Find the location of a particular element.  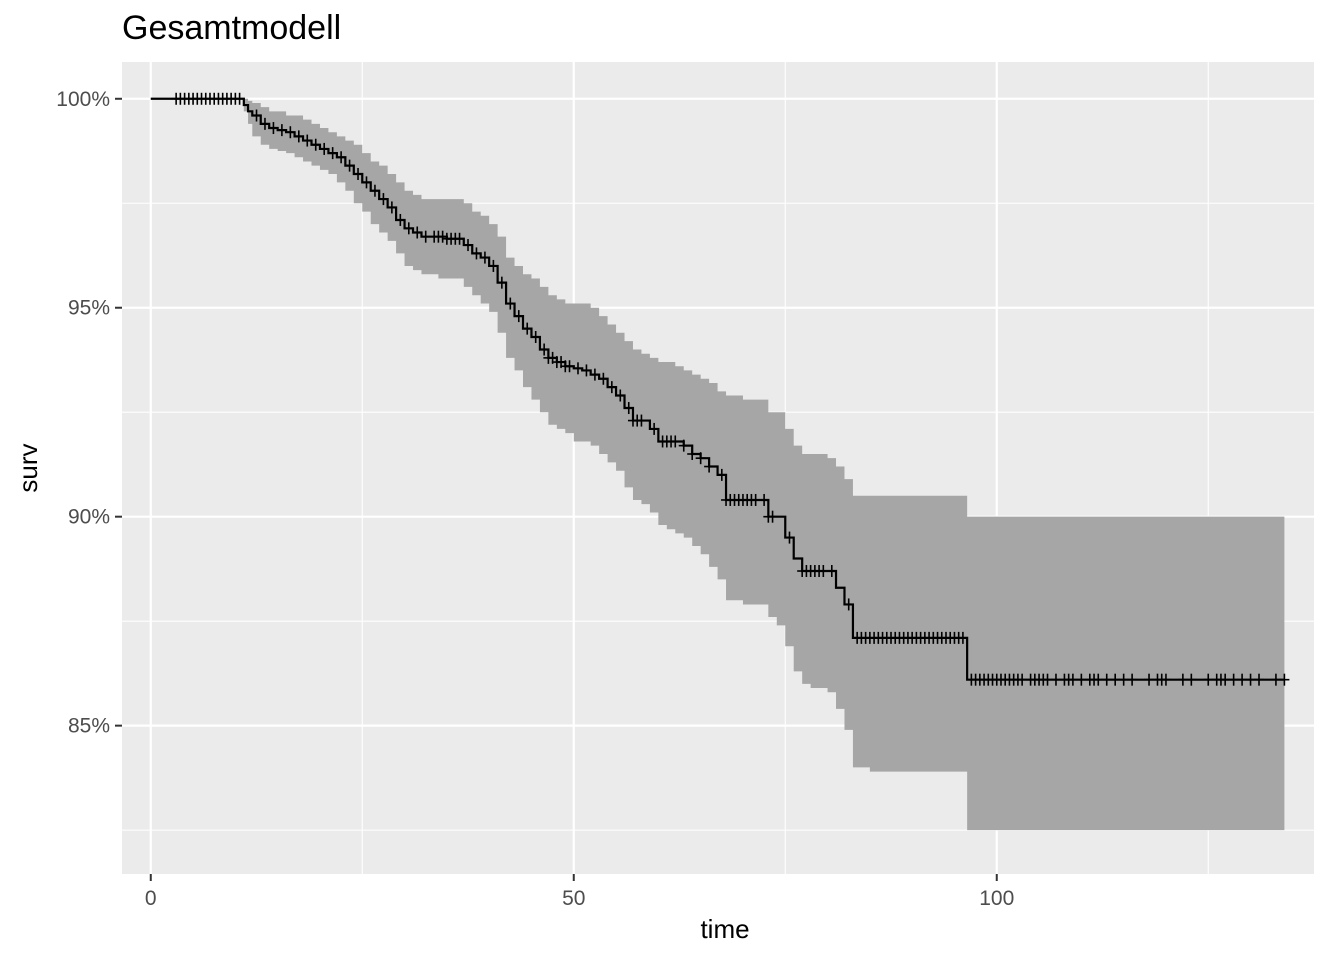

y-tick-label: 90% is located at coordinates (89, 517).